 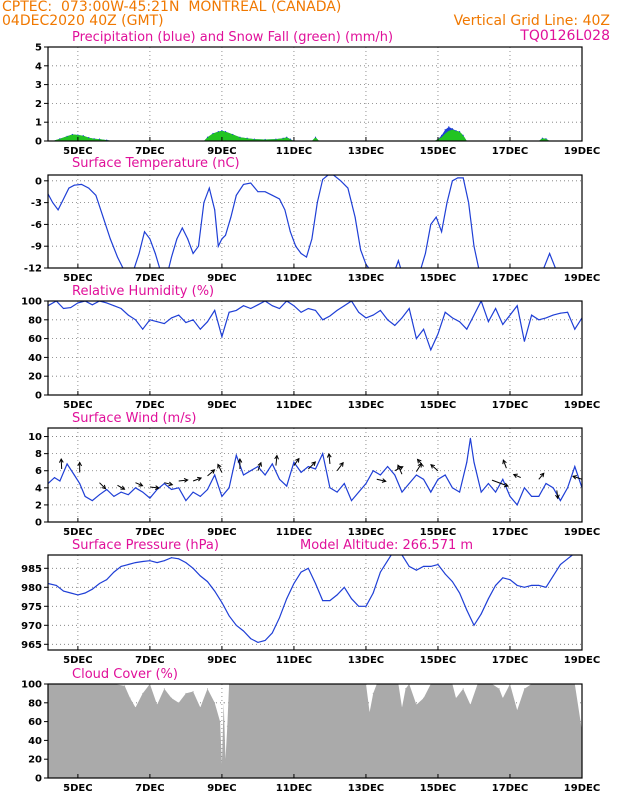 I want to click on panel-title: Surface Wind (m/s), so click(x=134, y=418).